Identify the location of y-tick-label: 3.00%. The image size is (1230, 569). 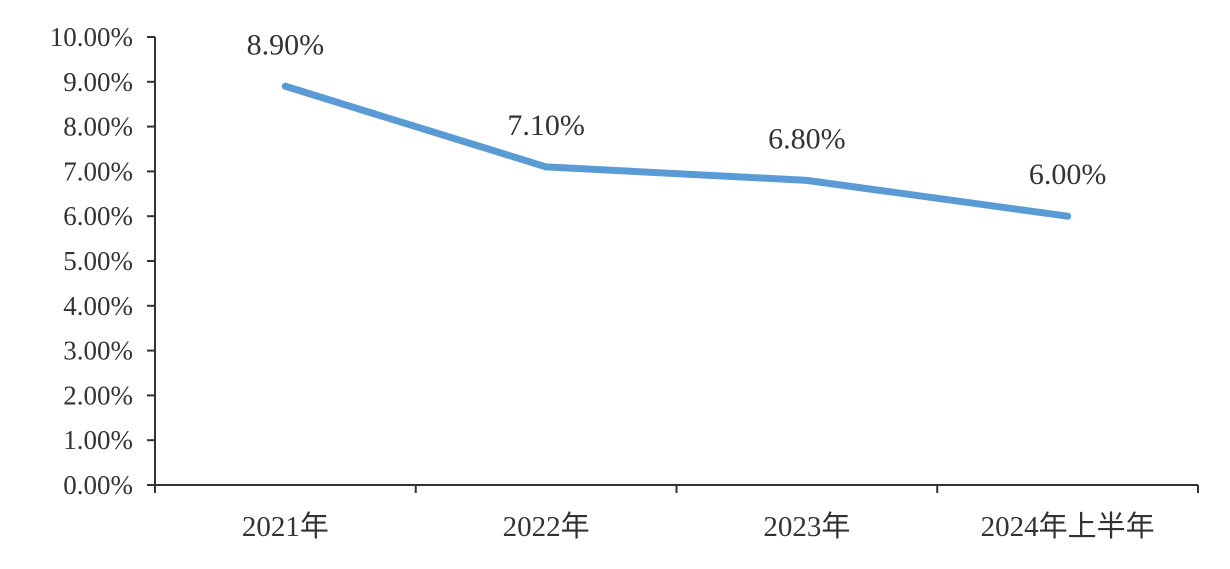
(98, 351).